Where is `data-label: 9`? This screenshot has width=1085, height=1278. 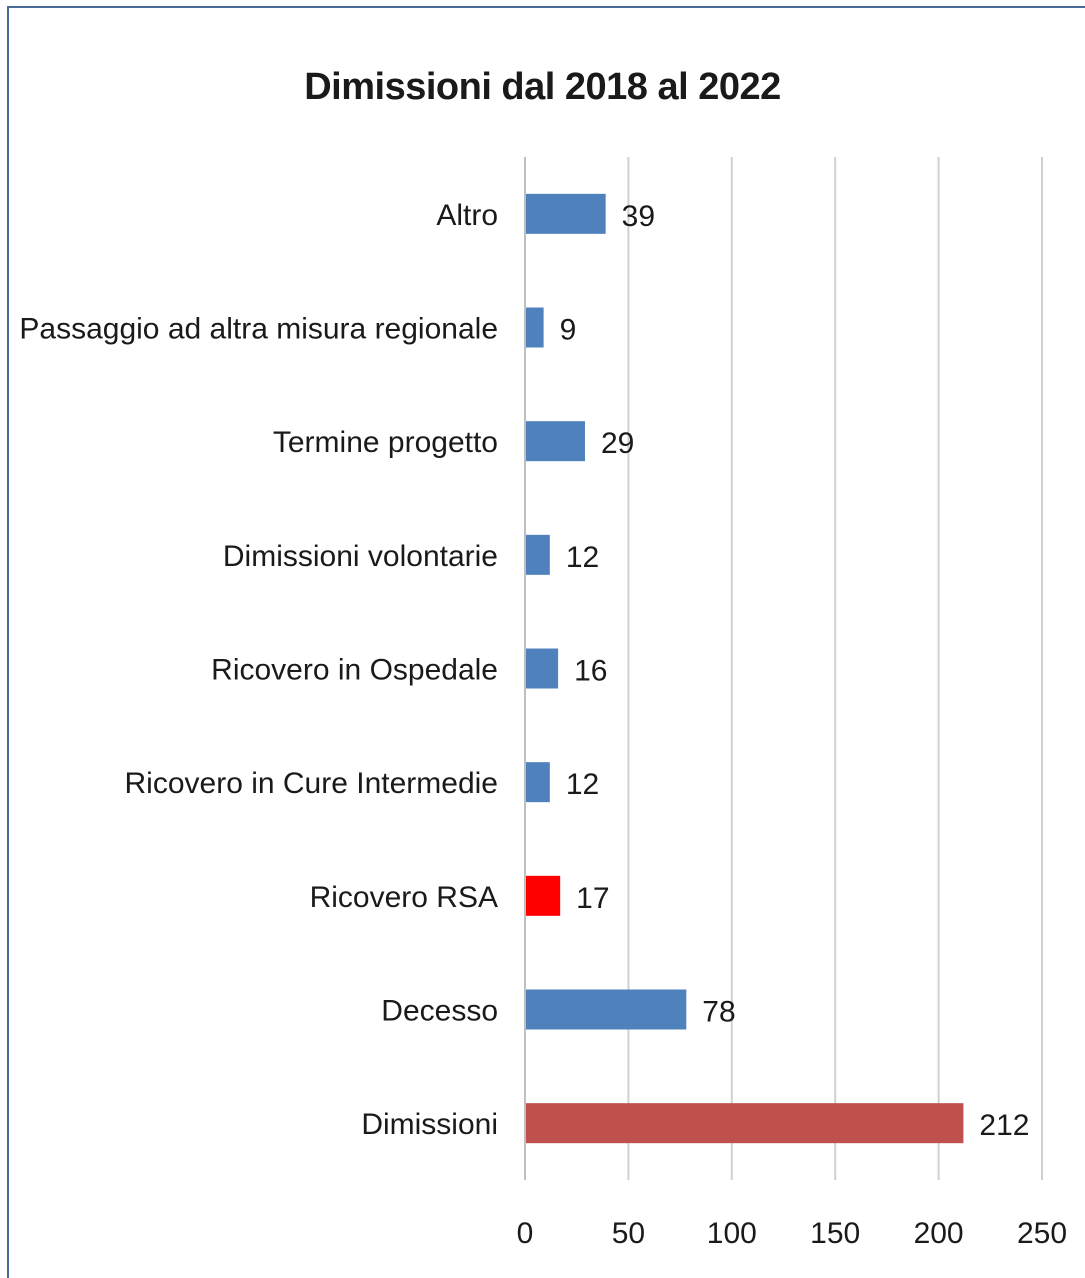 data-label: 9 is located at coordinates (568, 330).